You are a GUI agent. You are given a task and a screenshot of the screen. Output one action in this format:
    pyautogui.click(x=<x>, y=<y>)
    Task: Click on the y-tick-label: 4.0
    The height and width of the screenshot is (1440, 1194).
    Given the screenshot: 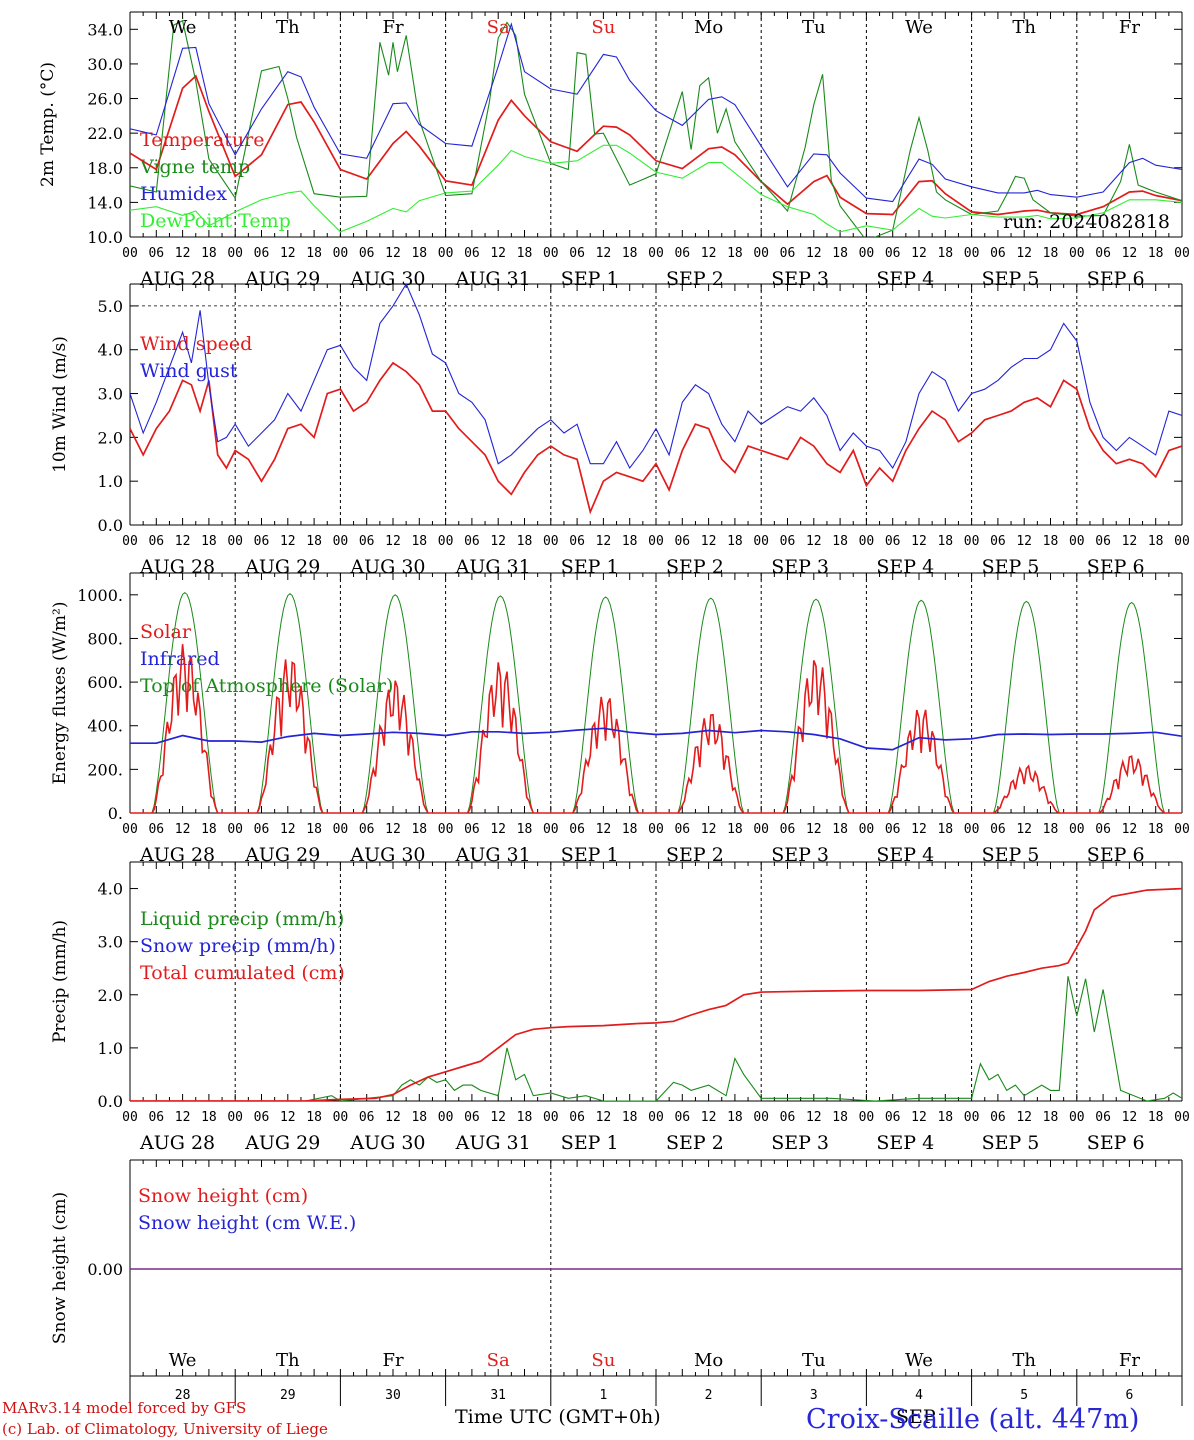 What is the action you would take?
    pyautogui.click(x=110, y=889)
    